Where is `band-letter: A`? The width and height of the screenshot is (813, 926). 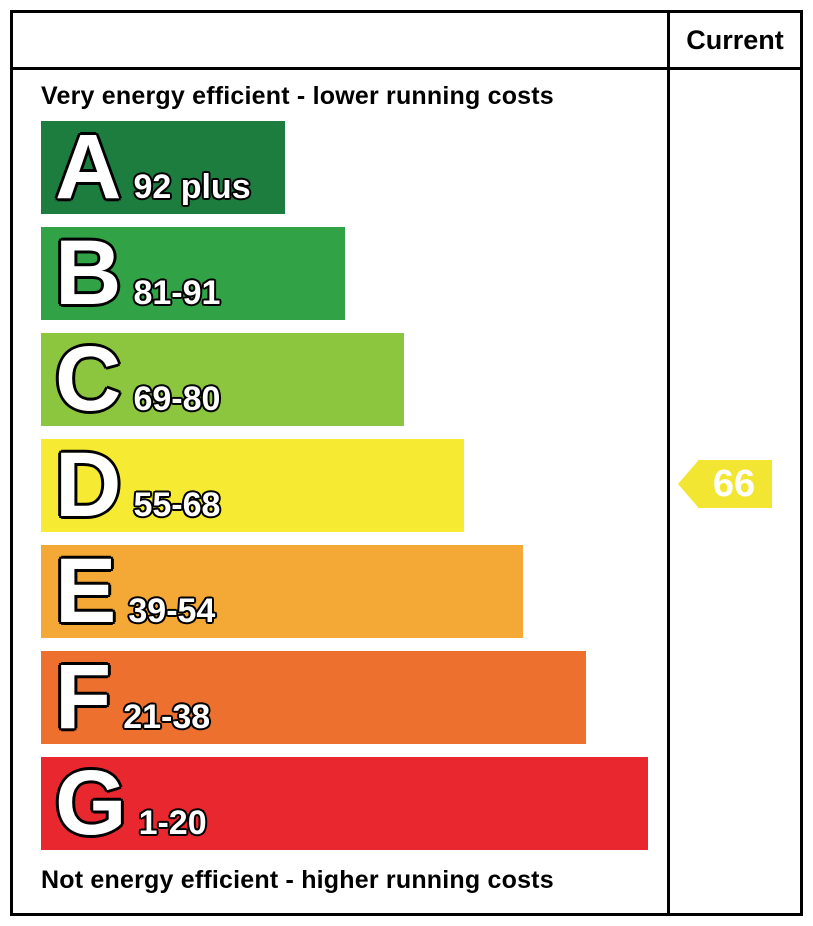 band-letter: A is located at coordinates (88, 167).